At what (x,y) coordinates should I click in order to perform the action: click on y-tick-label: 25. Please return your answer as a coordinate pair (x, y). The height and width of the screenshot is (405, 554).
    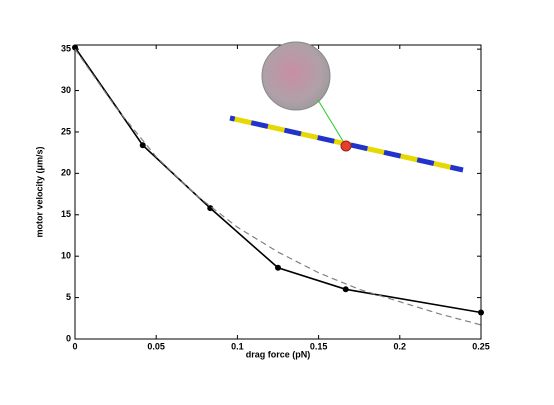
    Looking at the image, I should click on (66, 131).